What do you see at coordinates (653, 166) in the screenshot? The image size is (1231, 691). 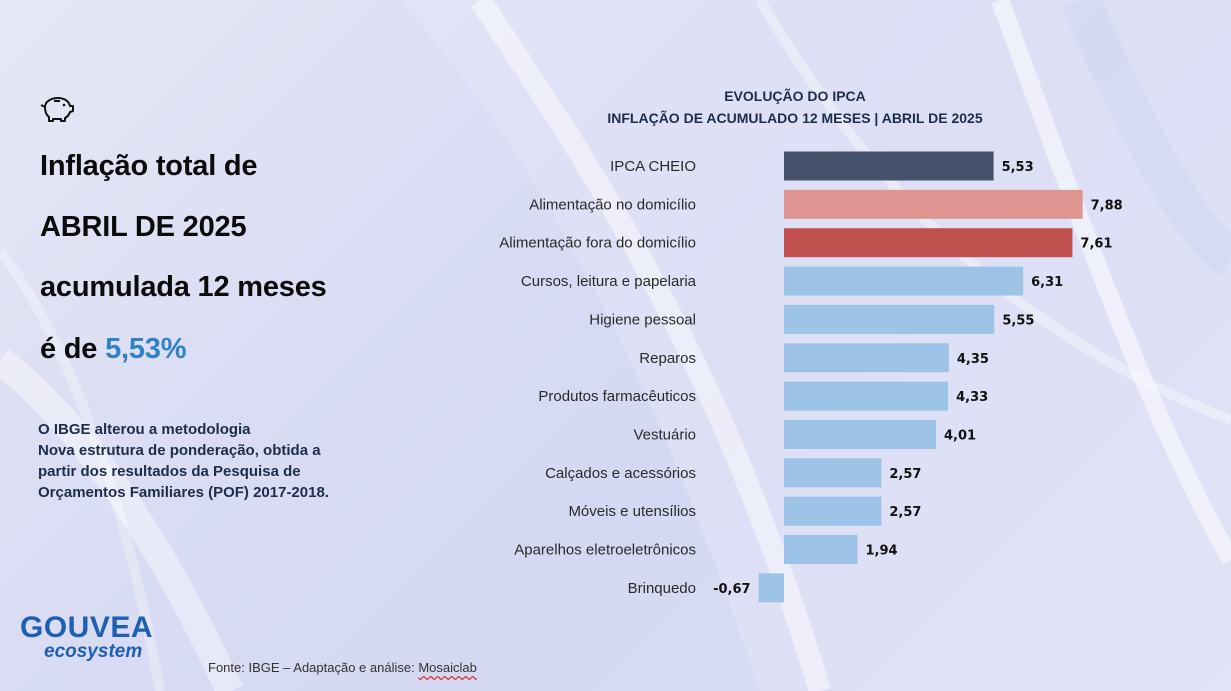 I see `category-label-0: IPCA CHEIO` at bounding box center [653, 166].